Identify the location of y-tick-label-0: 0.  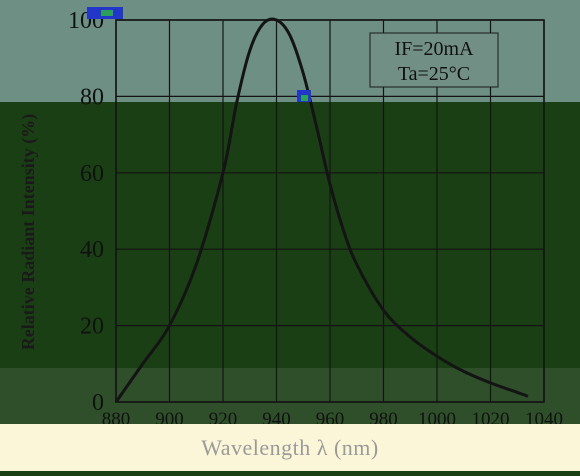
(98, 403).